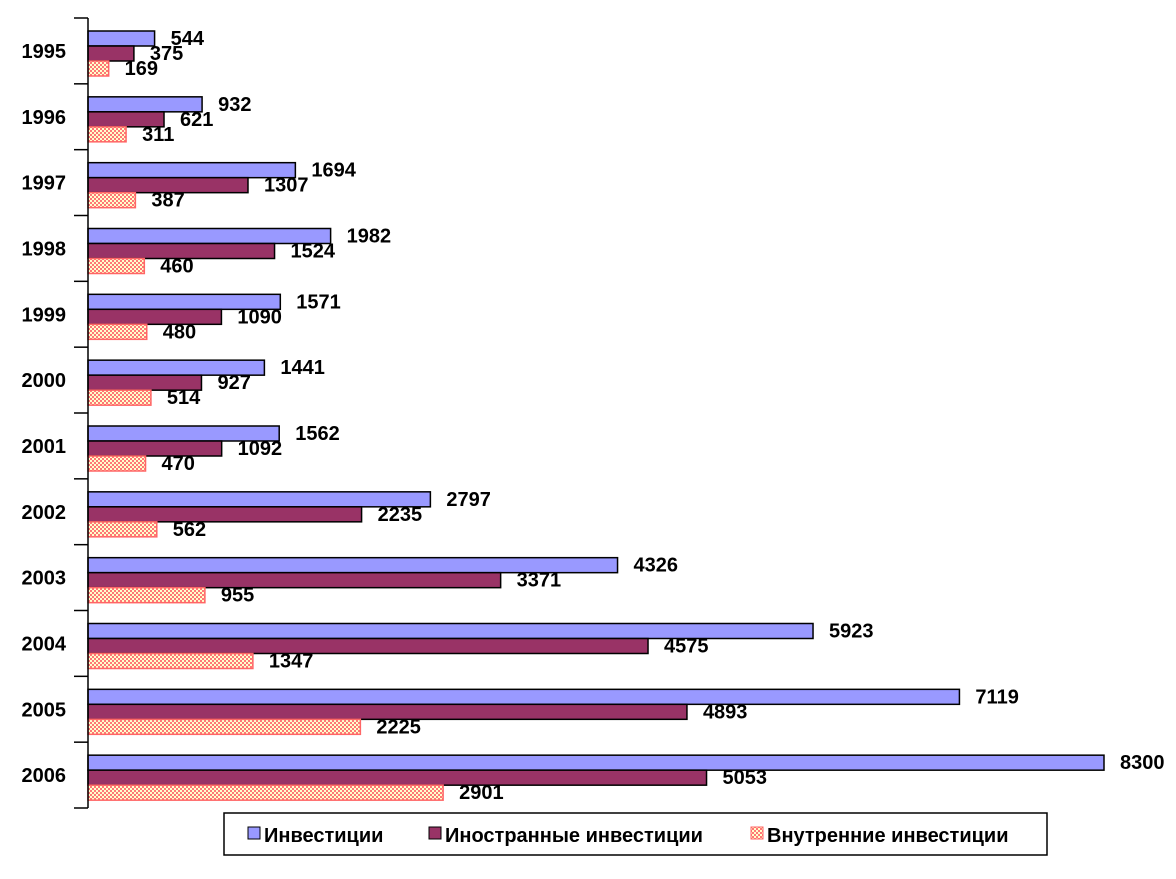  What do you see at coordinates (166, 54) in the screenshot?
I see `data-label-foreign: 375` at bounding box center [166, 54].